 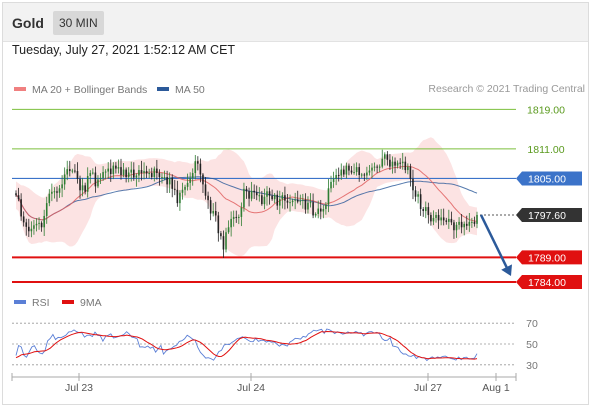 What do you see at coordinates (80, 90) in the screenshot?
I see `legend-ma20: MA 20 + Bollinger Bands` at bounding box center [80, 90].